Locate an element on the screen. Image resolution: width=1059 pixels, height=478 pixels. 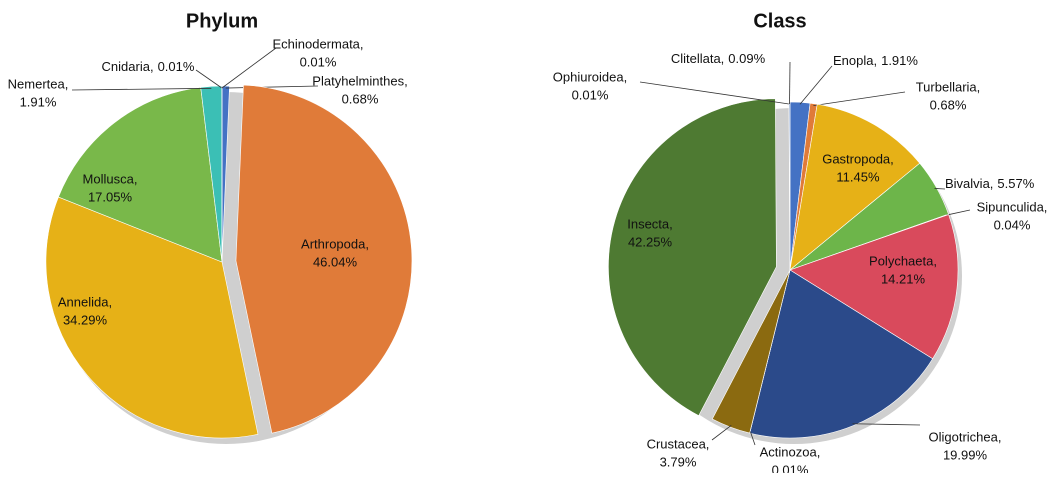
category-label: Clitellata, is located at coordinates (697, 58).